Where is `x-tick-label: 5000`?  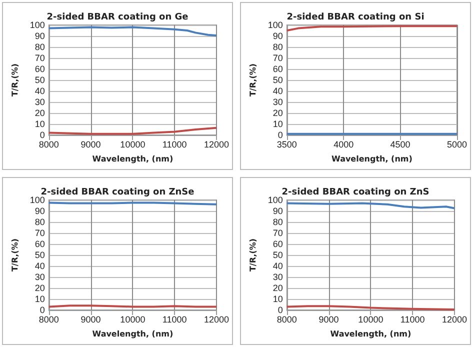 x-tick-label: 5000 is located at coordinates (457, 145).